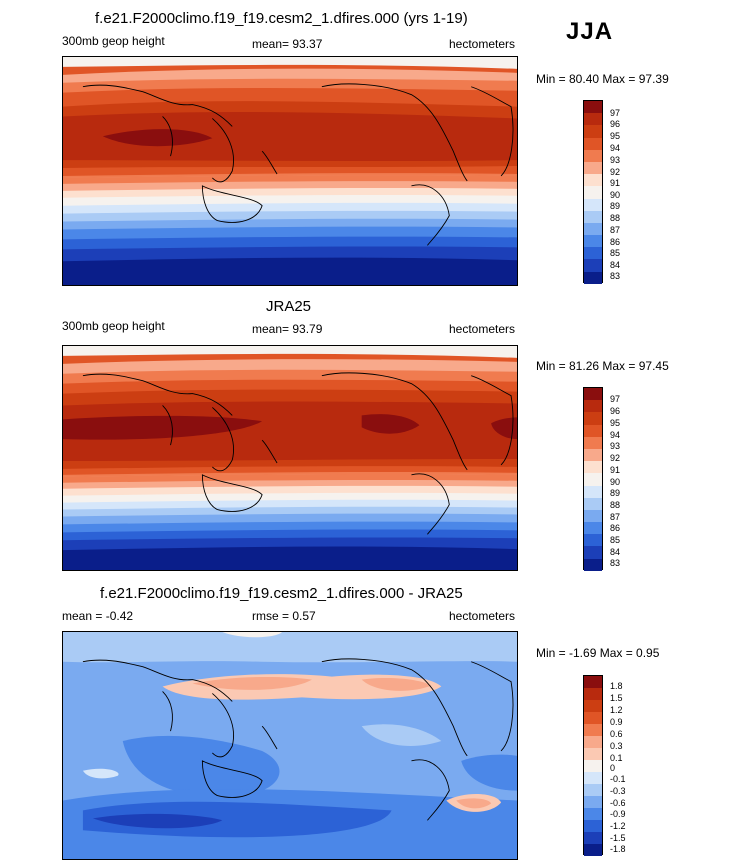  What do you see at coordinates (613, 768) in the screenshot?
I see `panel3-cbar-label: 0` at bounding box center [613, 768].